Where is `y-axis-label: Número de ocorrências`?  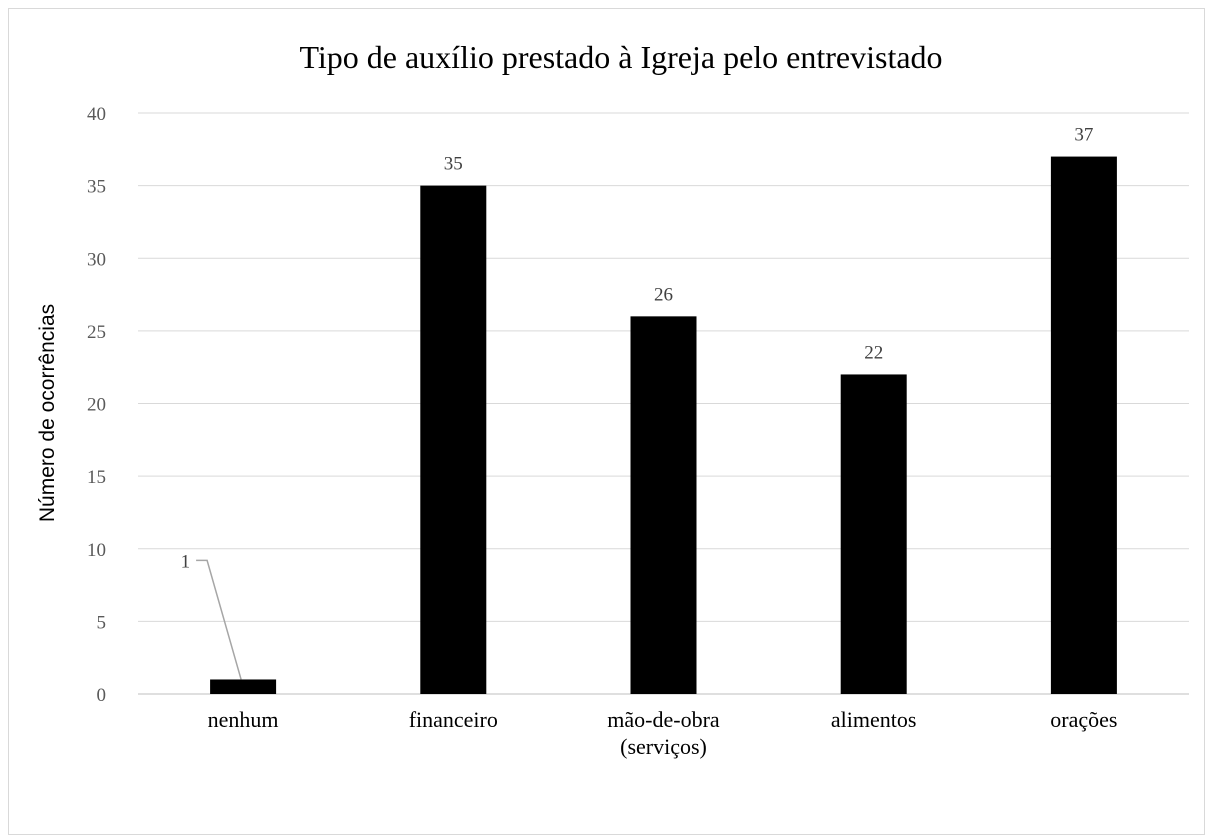 y-axis-label: Número de ocorrências is located at coordinates (47, 413).